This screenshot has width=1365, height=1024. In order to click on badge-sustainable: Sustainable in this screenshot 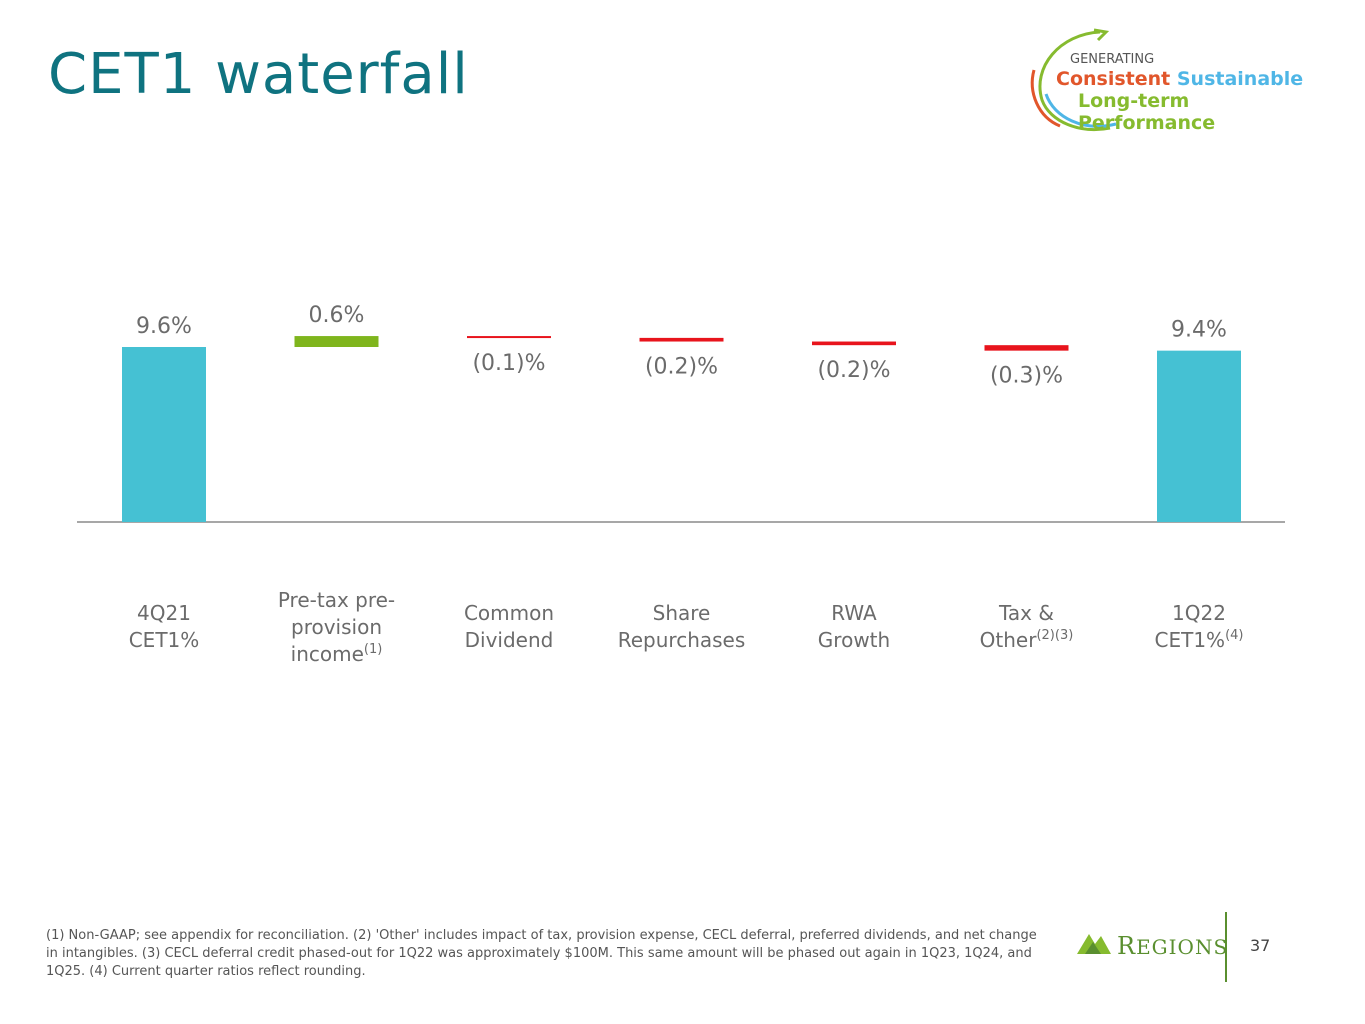, I will do `click(1240, 79)`.